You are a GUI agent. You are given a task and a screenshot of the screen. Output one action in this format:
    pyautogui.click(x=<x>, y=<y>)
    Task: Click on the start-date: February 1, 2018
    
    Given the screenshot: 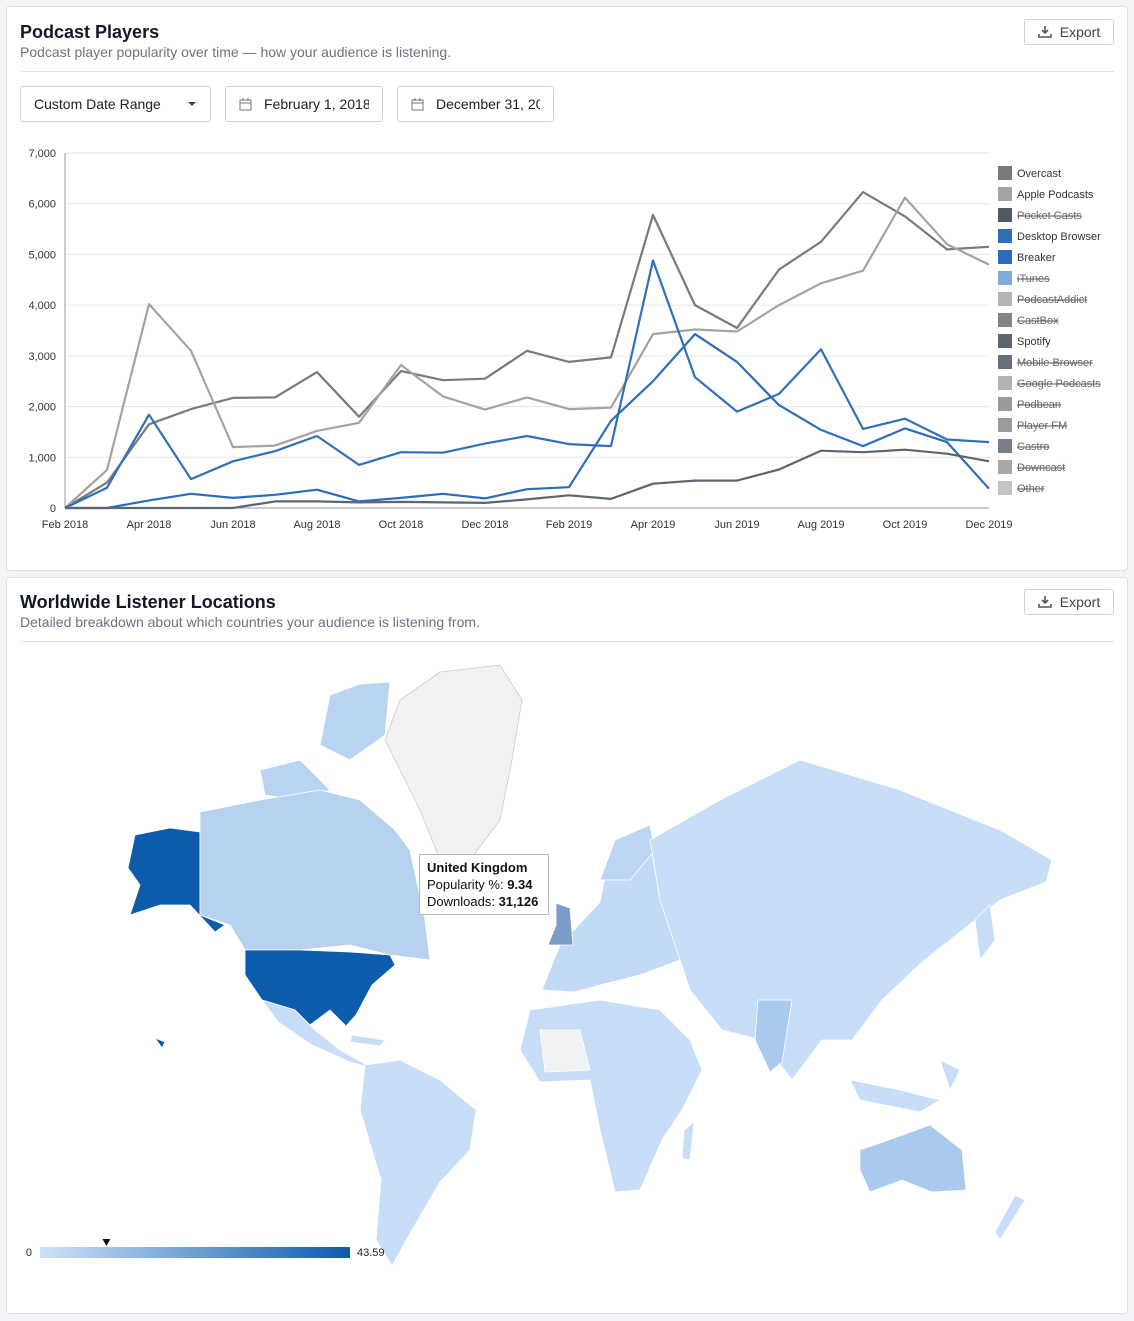 What is the action you would take?
    pyautogui.click(x=316, y=104)
    